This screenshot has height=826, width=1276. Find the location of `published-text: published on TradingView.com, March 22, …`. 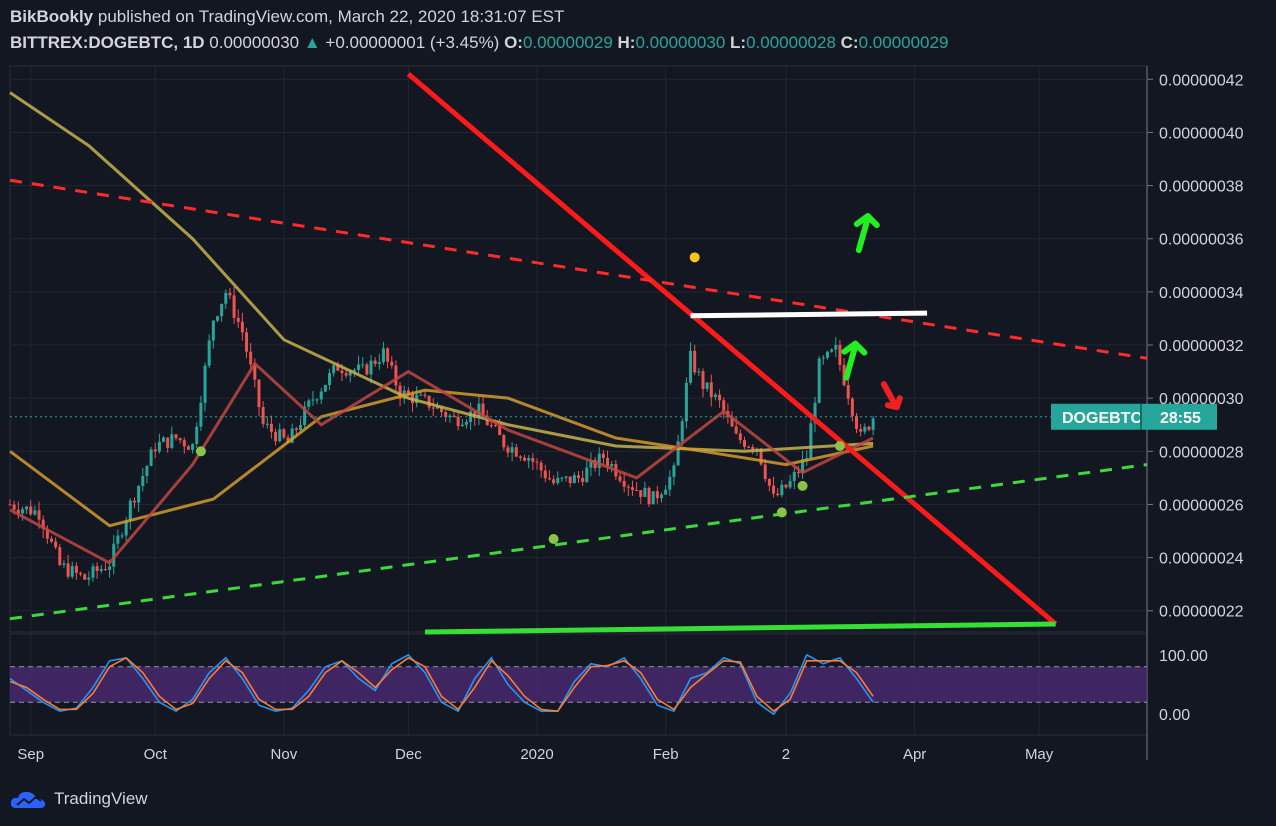

published-text: published on TradingView.com, March 22, … is located at coordinates (329, 16).